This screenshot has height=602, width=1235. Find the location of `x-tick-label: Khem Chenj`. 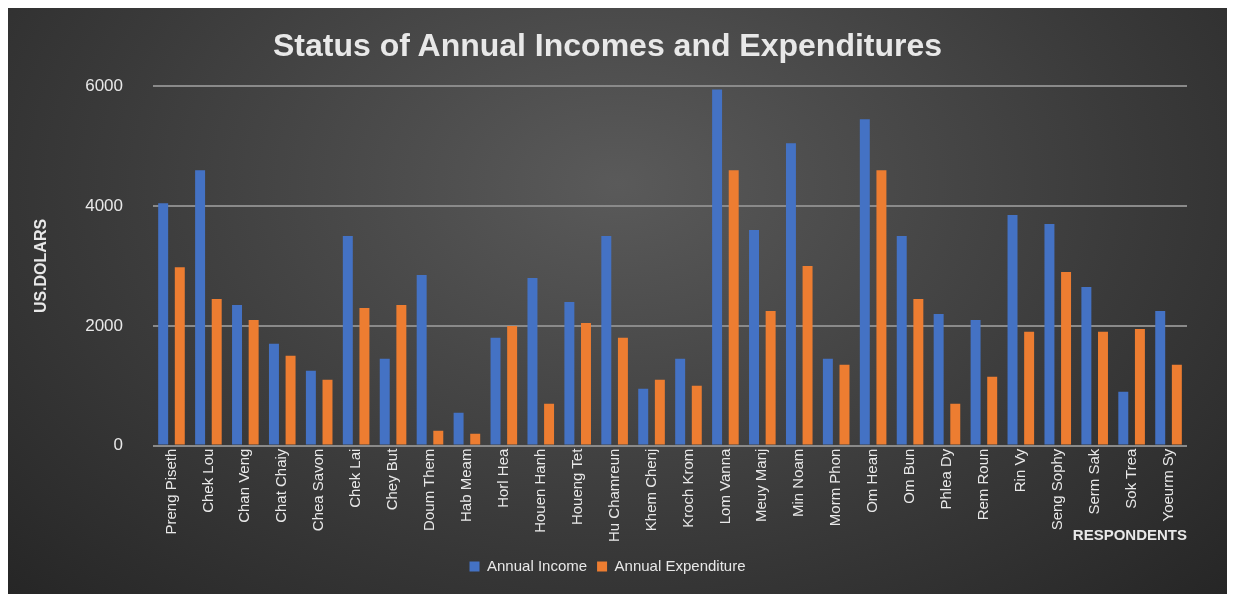

x-tick-label: Khem Chenj is located at coordinates (650, 490).